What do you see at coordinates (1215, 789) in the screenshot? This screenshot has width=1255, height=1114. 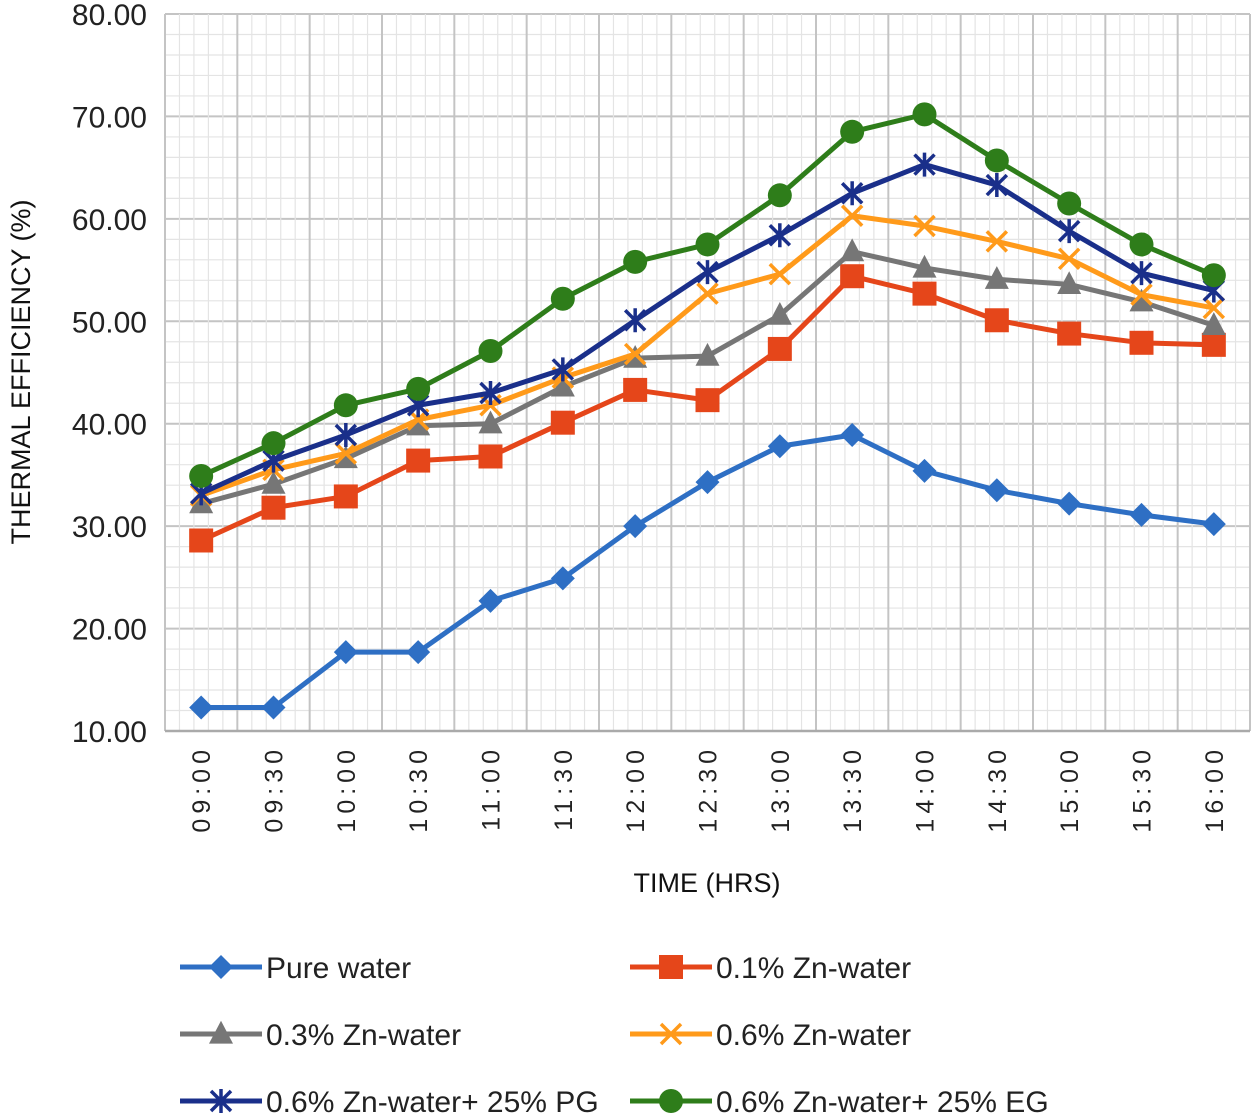 I see `x-tick-label: 16:00` at bounding box center [1215, 789].